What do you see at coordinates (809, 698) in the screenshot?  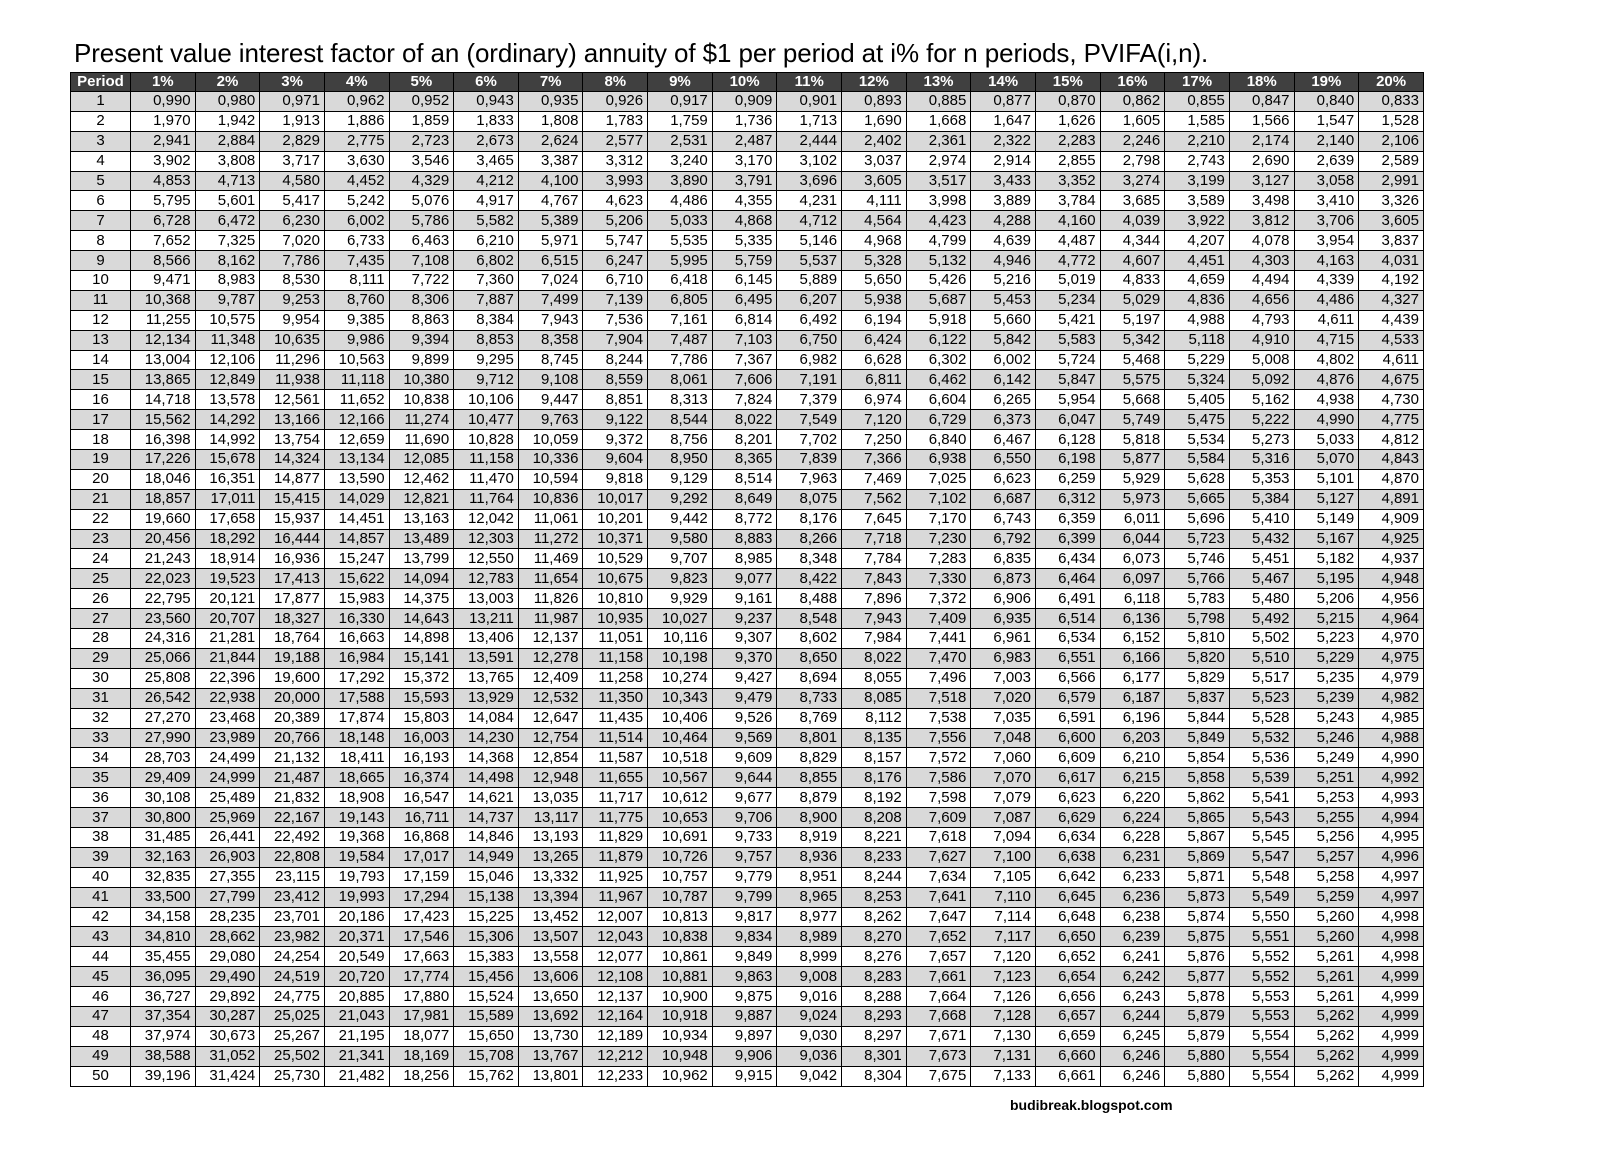 I see `factor-cell: 8,733` at bounding box center [809, 698].